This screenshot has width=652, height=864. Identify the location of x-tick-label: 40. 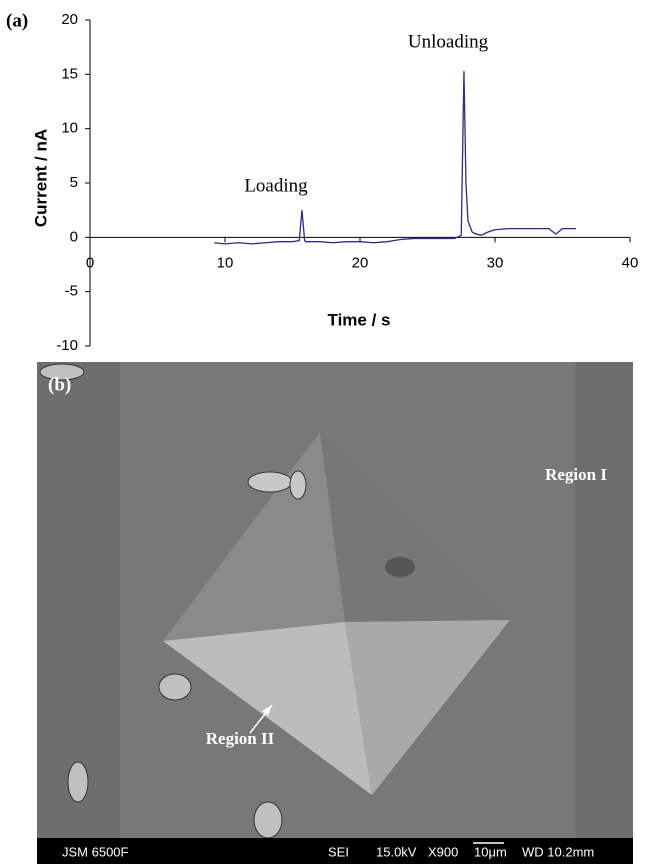
(630, 262).